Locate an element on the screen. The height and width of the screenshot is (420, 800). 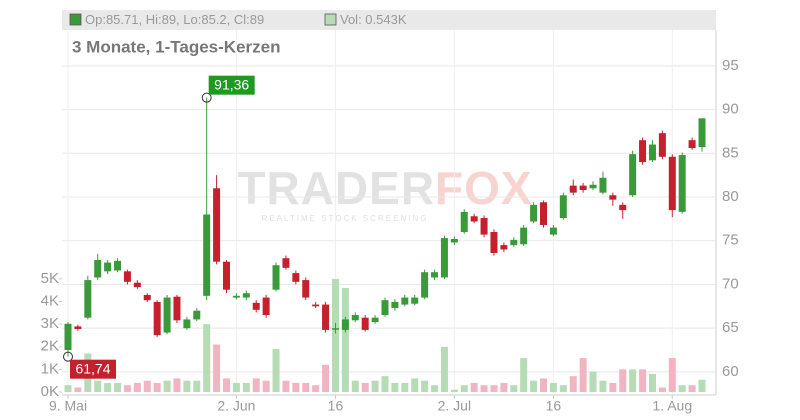
watermark-part: TRADER is located at coordinates (336, 188).